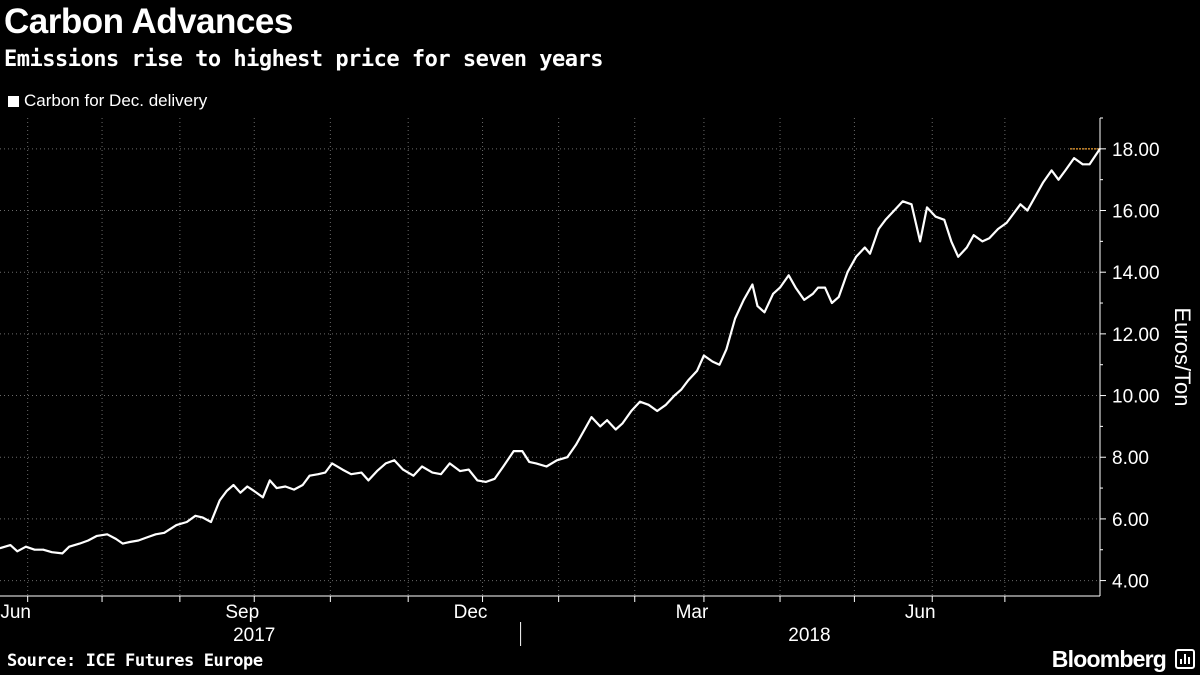 The height and width of the screenshot is (675, 1200). Describe the element at coordinates (13, 101) in the screenshot. I see `legend-swatch` at that location.